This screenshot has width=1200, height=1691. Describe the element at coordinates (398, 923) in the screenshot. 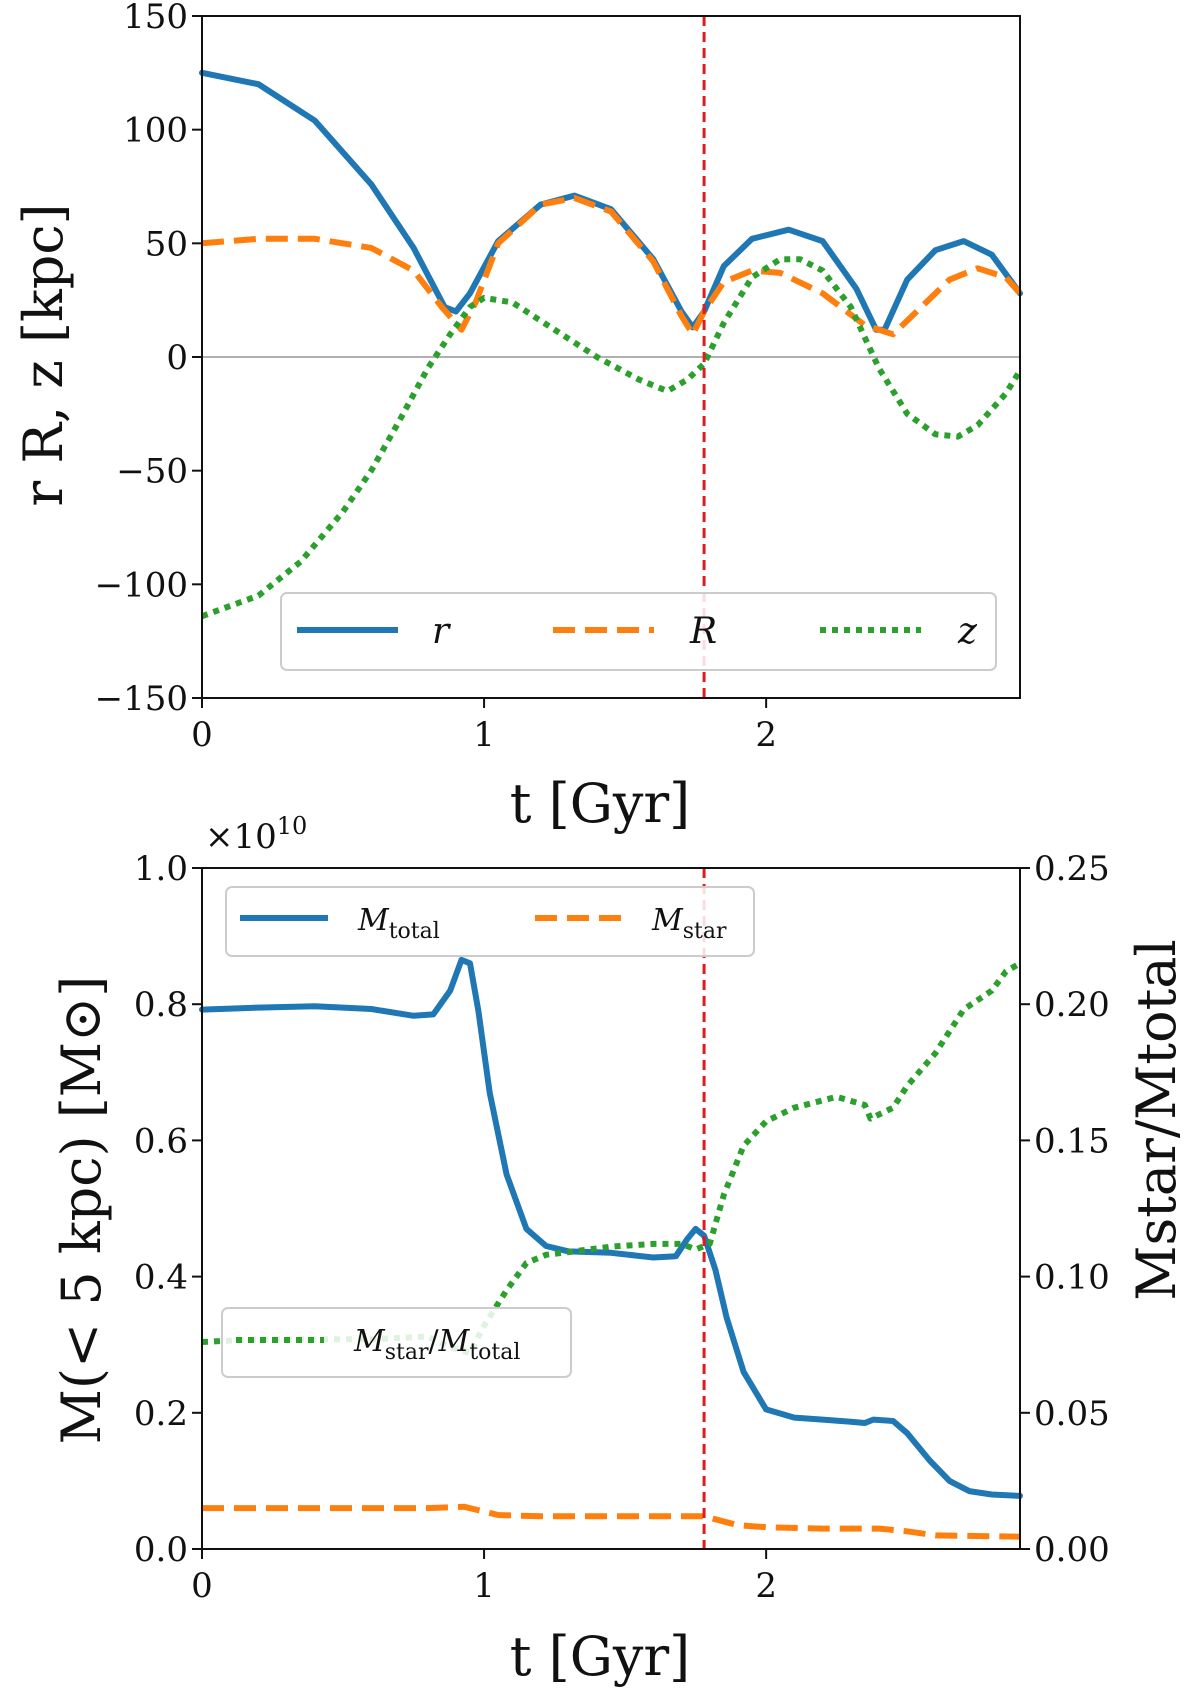

I see `legend-mtotal-label: Mtotal` at that location.